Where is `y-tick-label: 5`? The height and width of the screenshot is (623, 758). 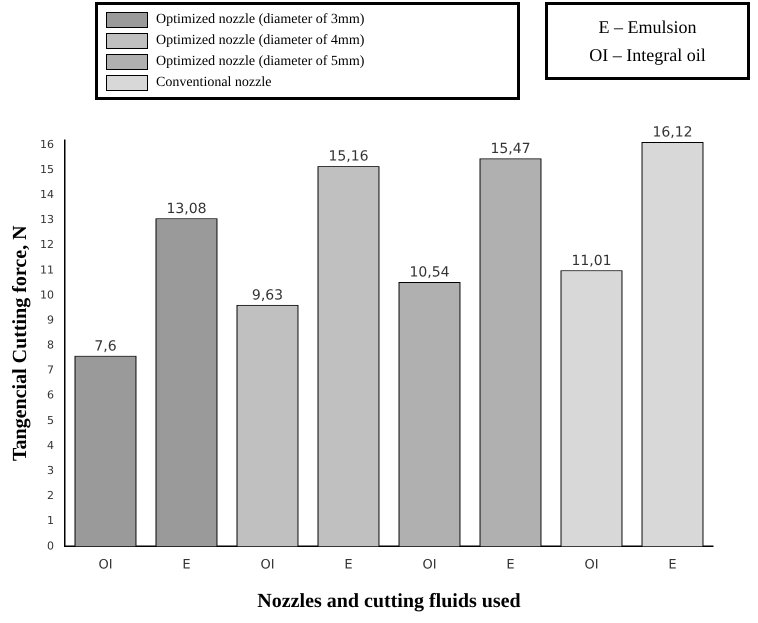 y-tick-label: 5 is located at coordinates (50, 420).